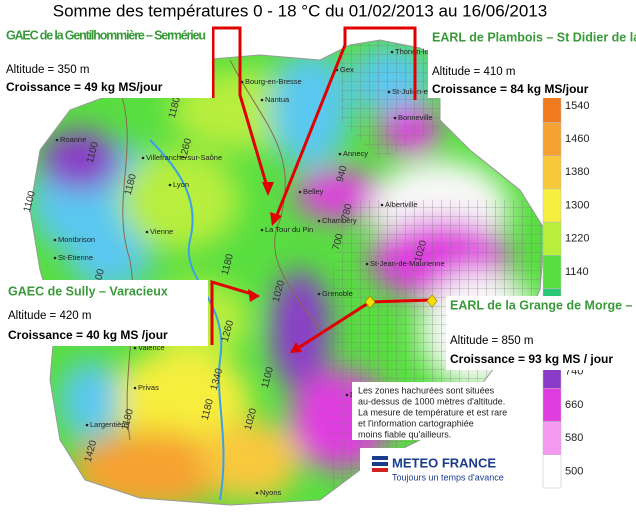 This screenshot has height=513, width=636. Describe the element at coordinates (444, 462) in the screenshot. I see `logo-name: METEO FRANCE` at that location.